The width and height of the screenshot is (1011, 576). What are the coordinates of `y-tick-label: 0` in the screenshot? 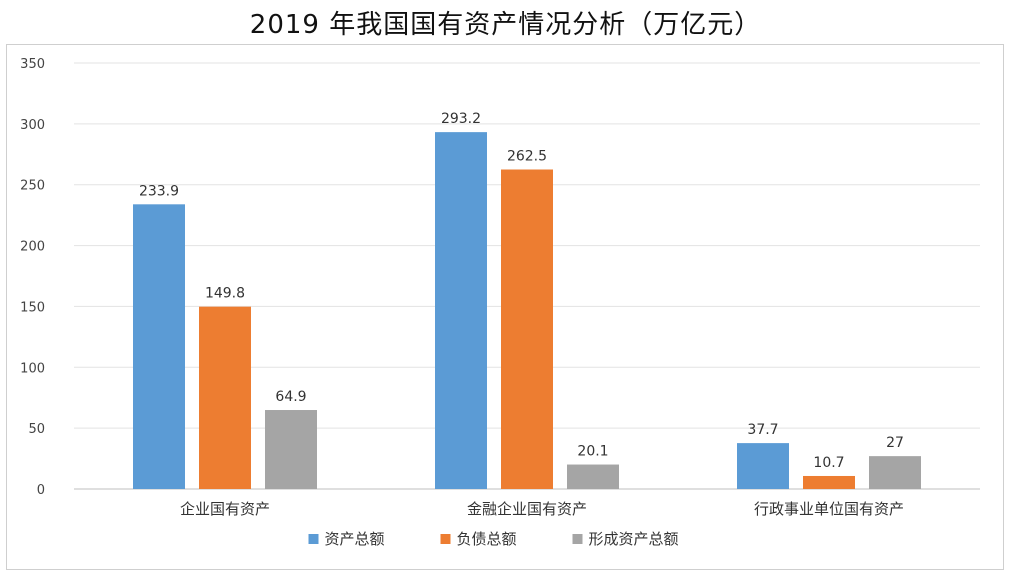 It's located at (41, 490).